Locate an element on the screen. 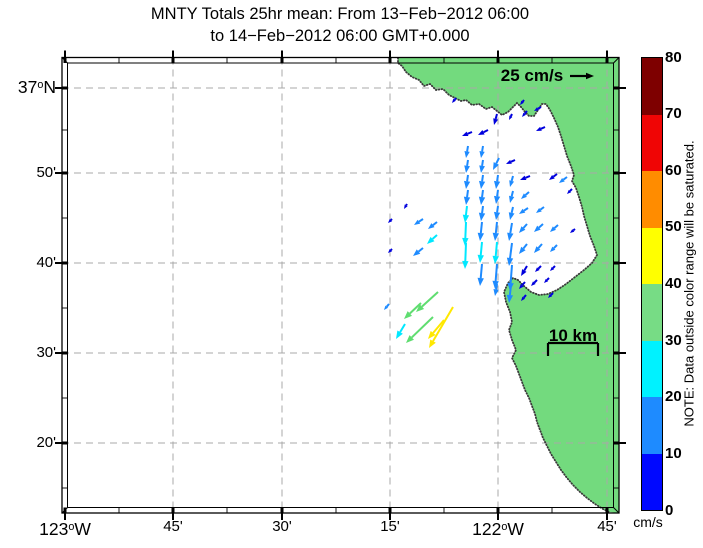  x-tick-label: 45' is located at coordinates (173, 526).